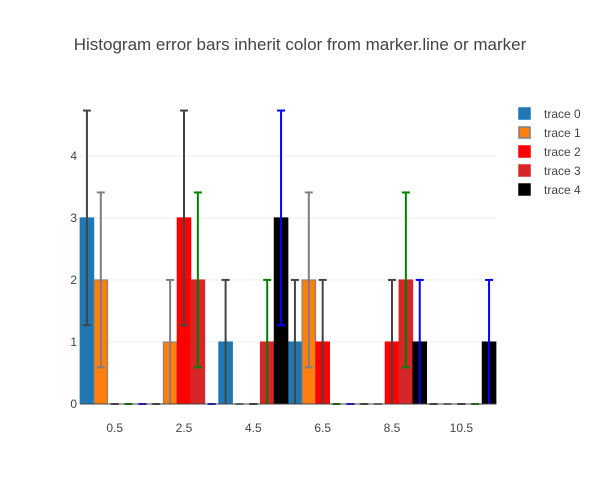 Image resolution: width=600 pixels, height=500 pixels. I want to click on y-tick-label: 0, so click(73, 404).